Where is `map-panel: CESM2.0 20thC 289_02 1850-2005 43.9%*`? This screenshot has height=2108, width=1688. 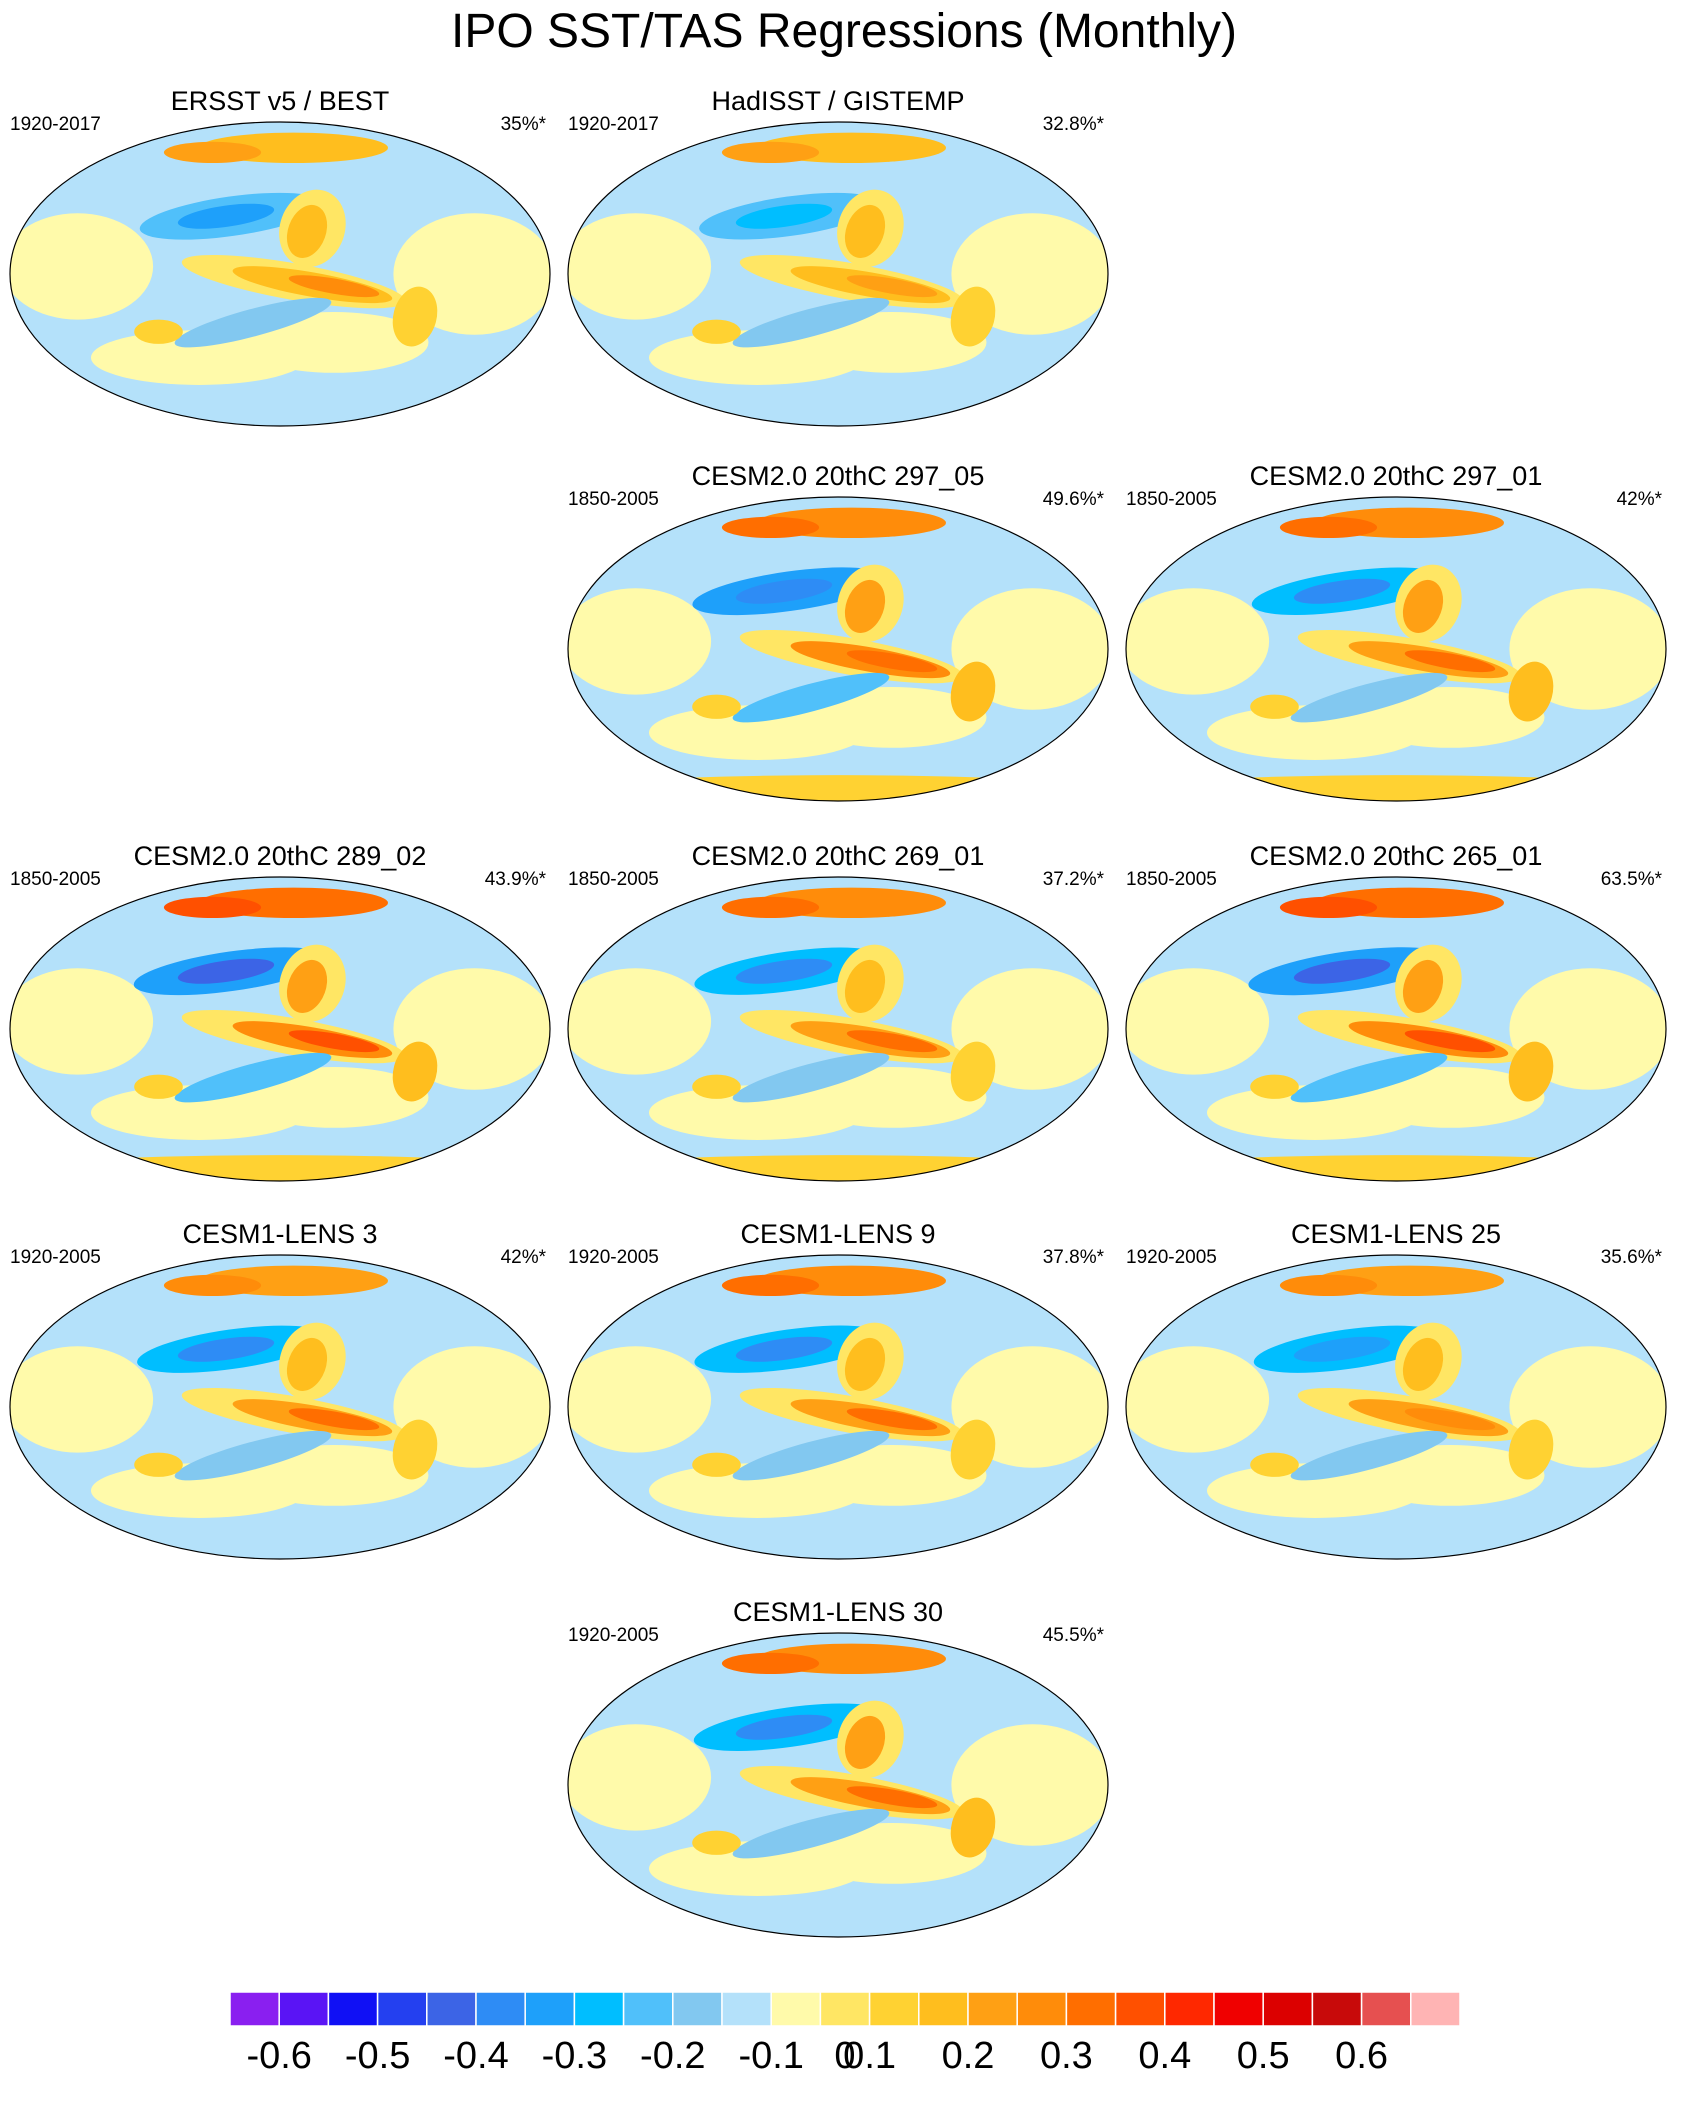
map-panel: CESM2.0 20thC 289_02 1850-2005 43.9%* is located at coordinates (280, 1015).